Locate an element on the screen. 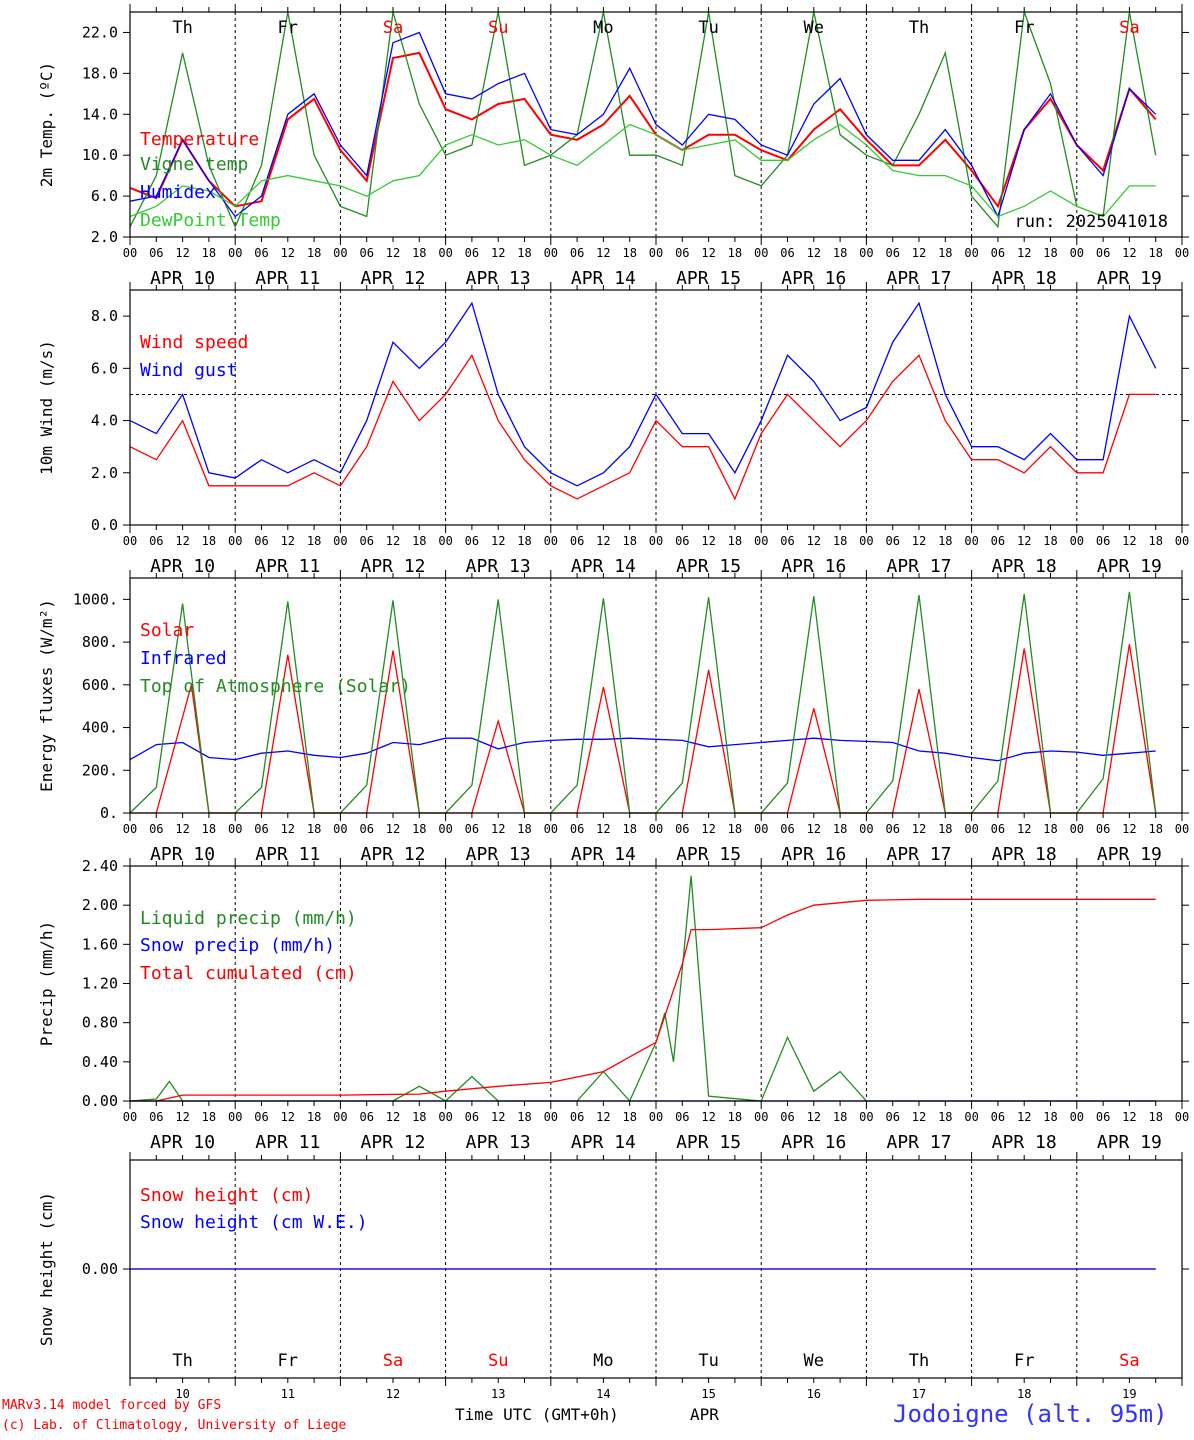  day-number-label: 10 is located at coordinates (182, 1394).